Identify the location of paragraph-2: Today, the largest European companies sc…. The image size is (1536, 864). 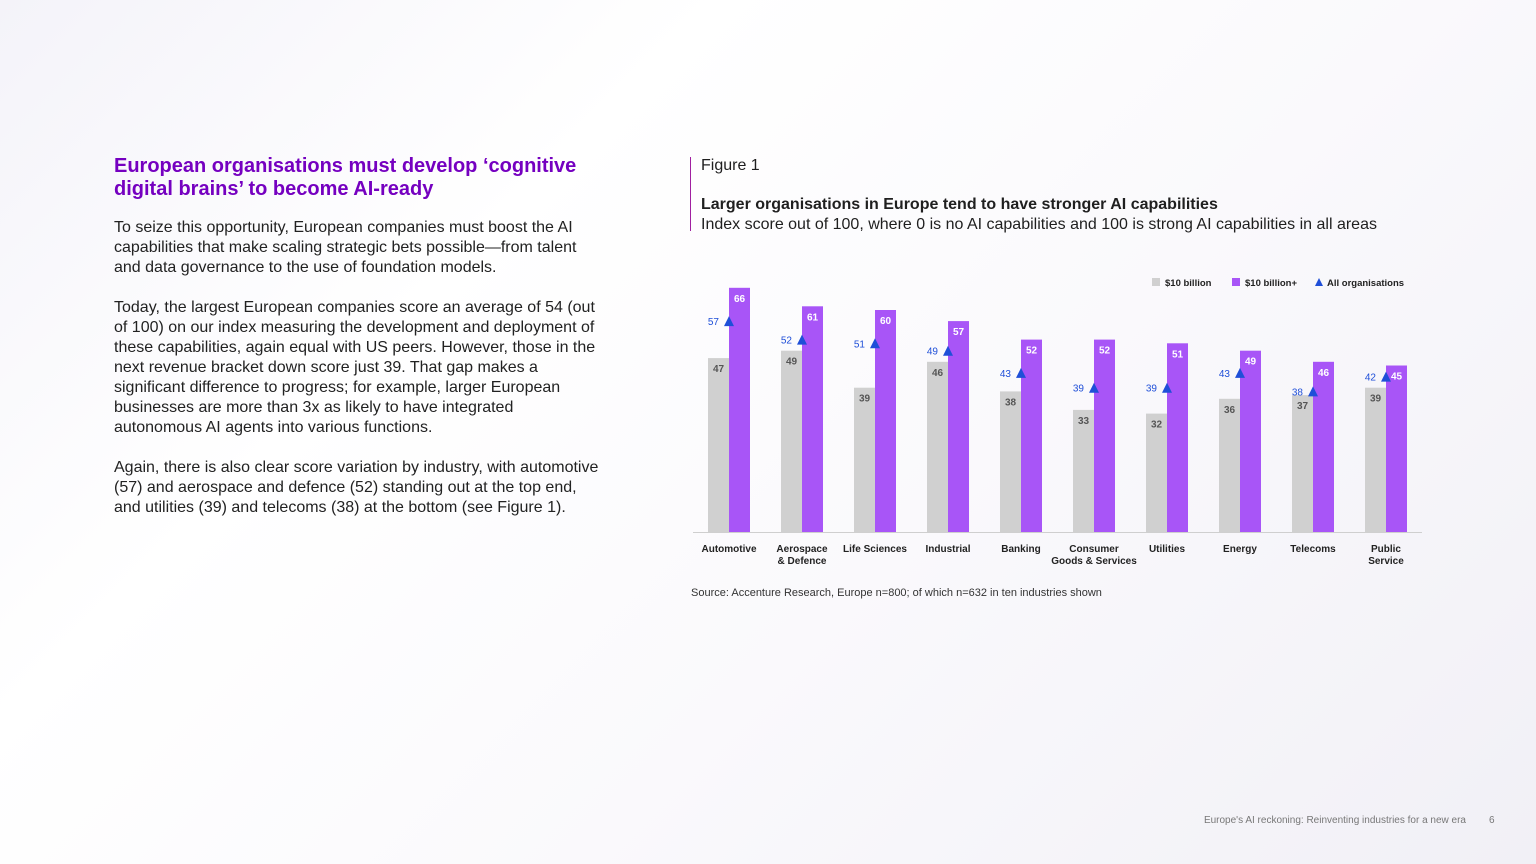
(355, 367).